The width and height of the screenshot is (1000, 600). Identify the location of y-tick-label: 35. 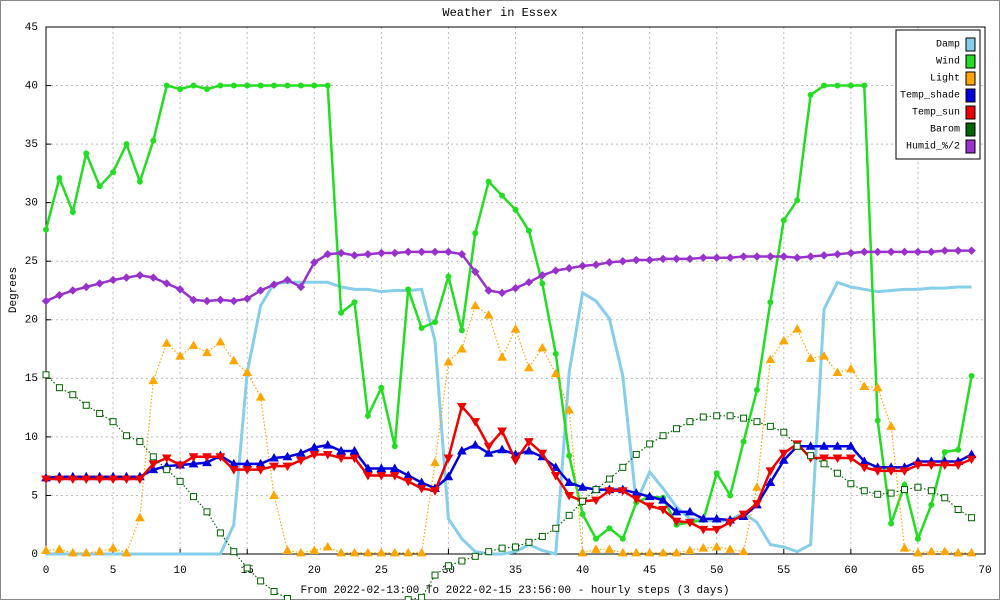
(31, 145).